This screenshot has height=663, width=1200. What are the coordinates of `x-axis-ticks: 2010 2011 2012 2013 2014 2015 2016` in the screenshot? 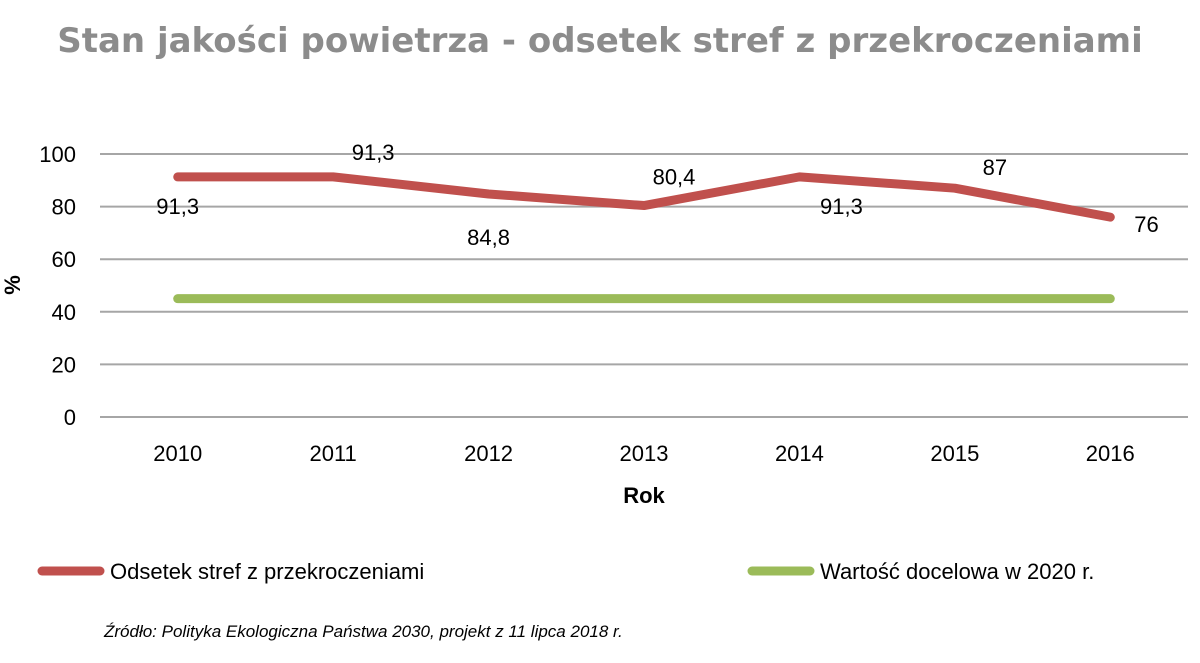 It's located at (644, 453).